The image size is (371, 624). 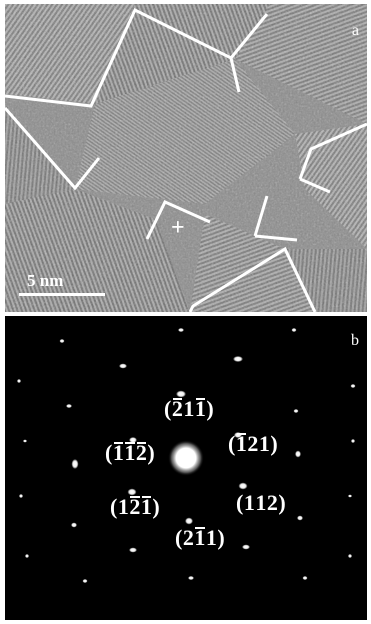 I want to click on center-marker: +, so click(x=178, y=228).